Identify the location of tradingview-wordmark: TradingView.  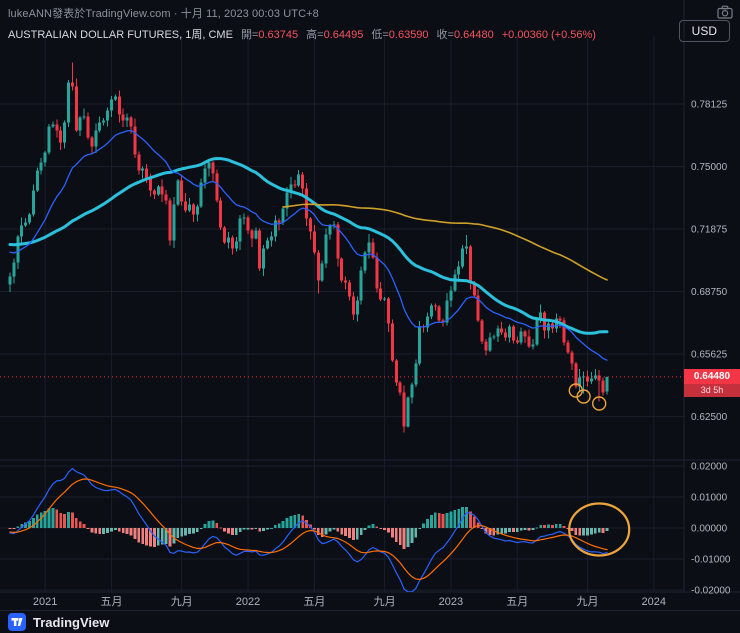
(71, 622).